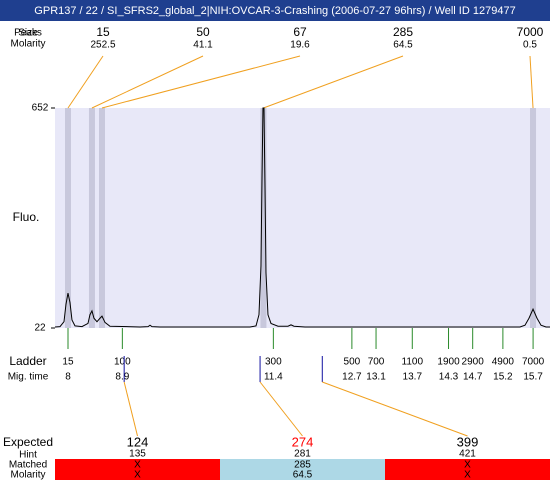 This screenshot has height=480, width=550. I want to click on peak-molarity: 41.1, so click(203, 45).